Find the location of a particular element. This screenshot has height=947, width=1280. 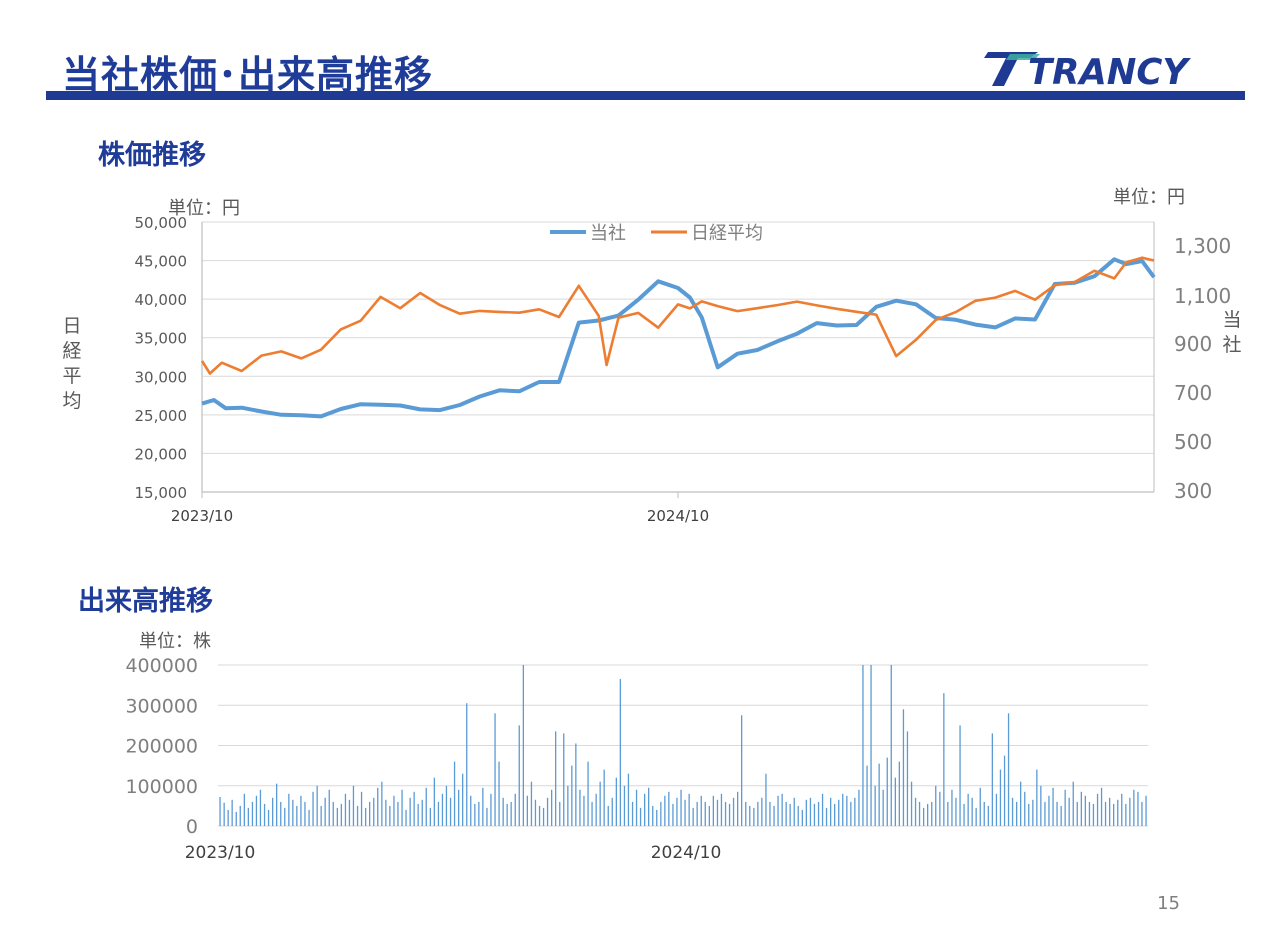

left-tick-label: 30,000 is located at coordinates (161, 377).